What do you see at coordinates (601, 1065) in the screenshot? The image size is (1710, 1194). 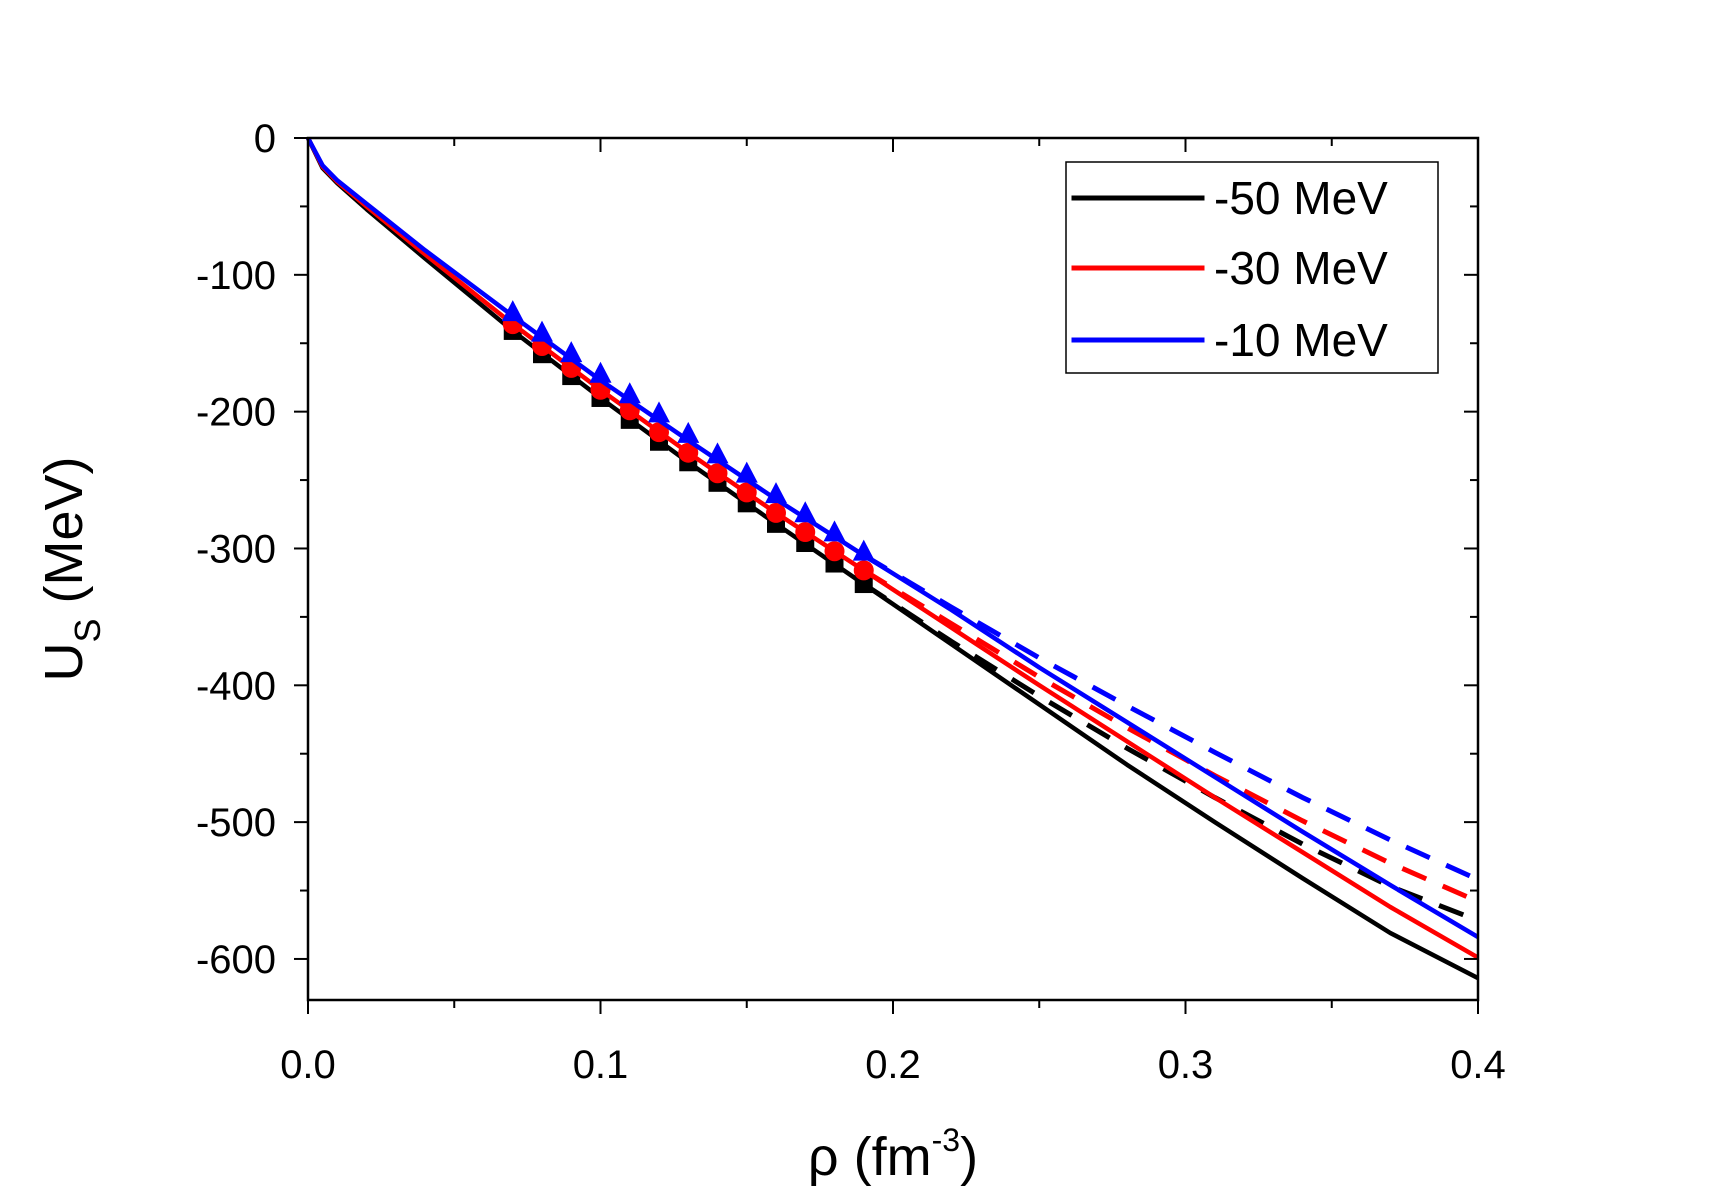 I see `x-tick-label: 0.1` at bounding box center [601, 1065].